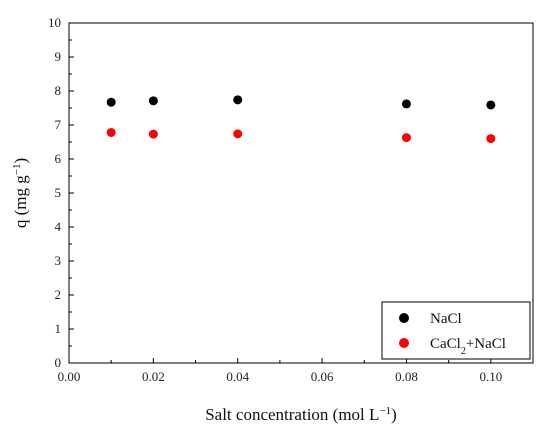 Image resolution: width=550 pixels, height=433 pixels. I want to click on data-points, so click(301, 119).